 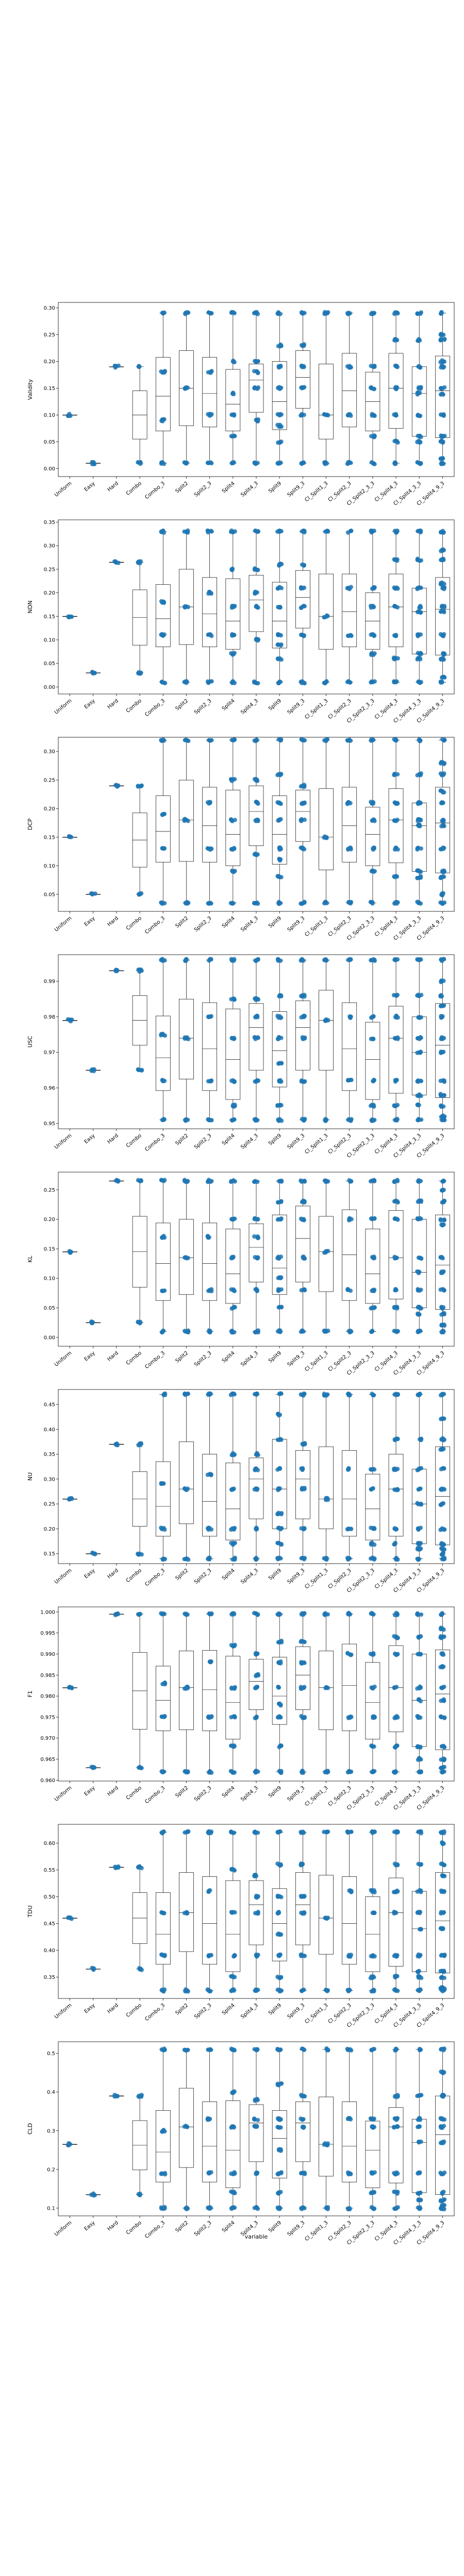 I want to click on x-tick-label: Split2_3, so click(x=203, y=1359).